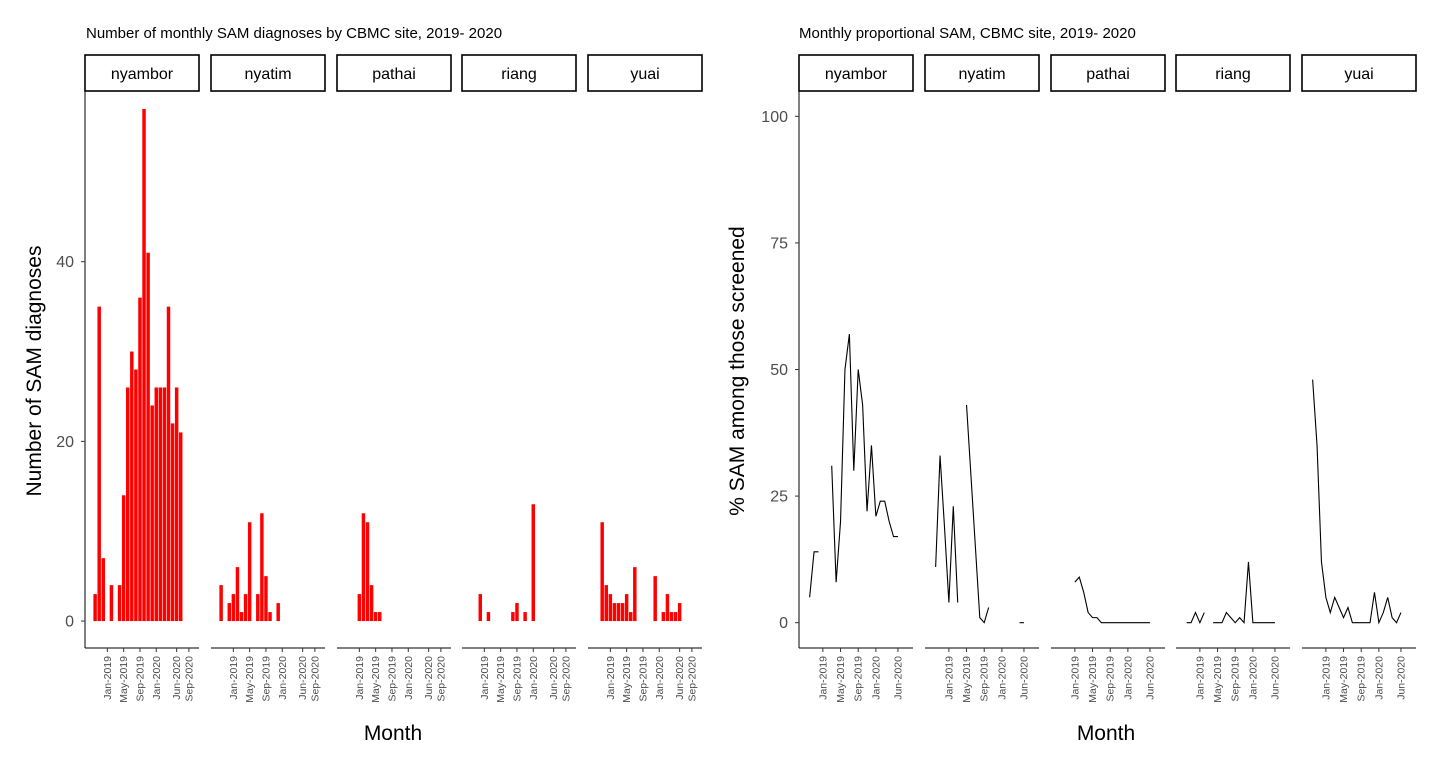 The width and height of the screenshot is (1440, 768). What do you see at coordinates (779, 497) in the screenshot?
I see `y-tick-label: 25` at bounding box center [779, 497].